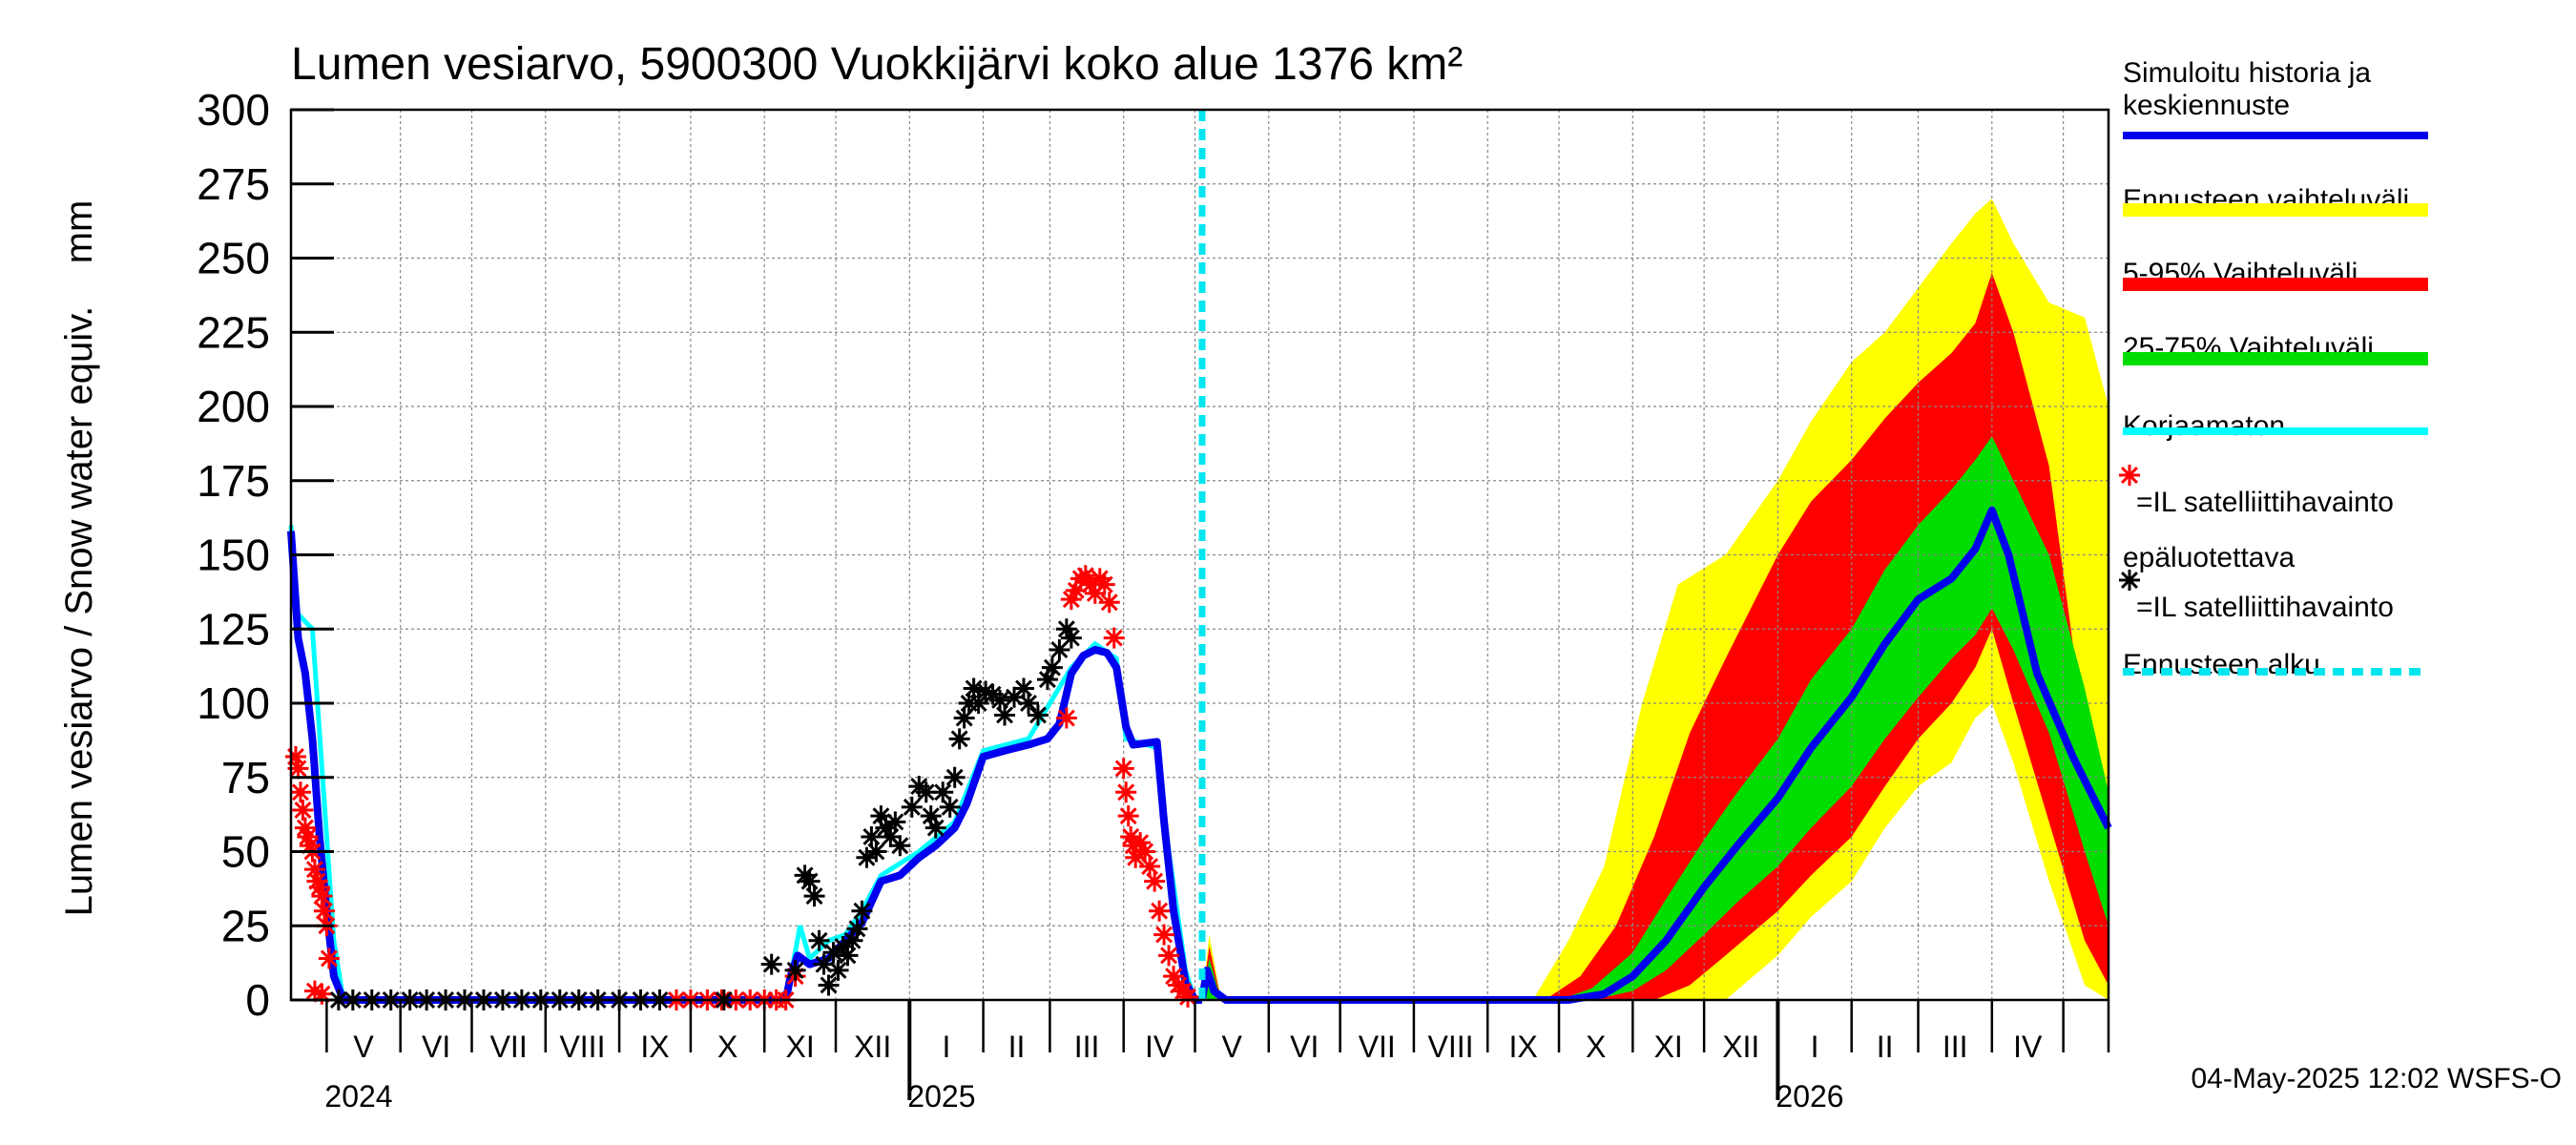 This screenshot has height=1145, width=2576. I want to click on y-tick-label: 0, so click(257, 1000).